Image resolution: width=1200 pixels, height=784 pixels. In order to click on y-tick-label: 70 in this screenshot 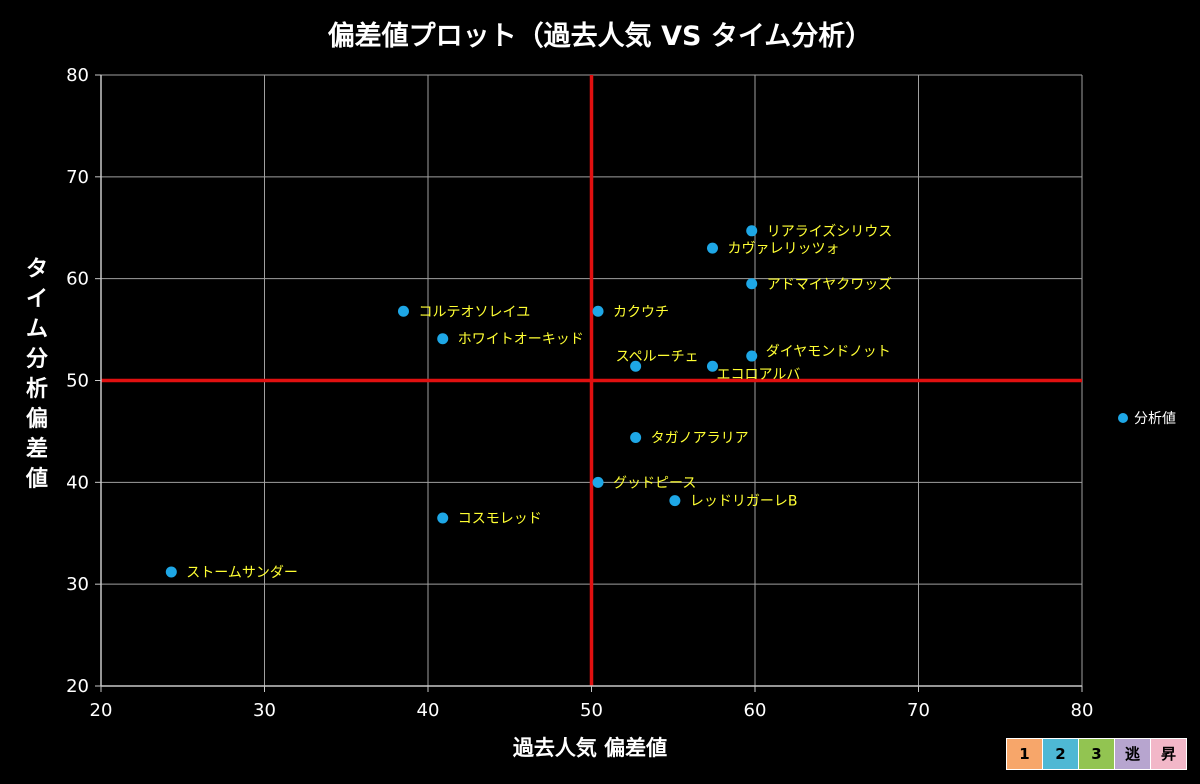, I will do `click(77, 177)`.